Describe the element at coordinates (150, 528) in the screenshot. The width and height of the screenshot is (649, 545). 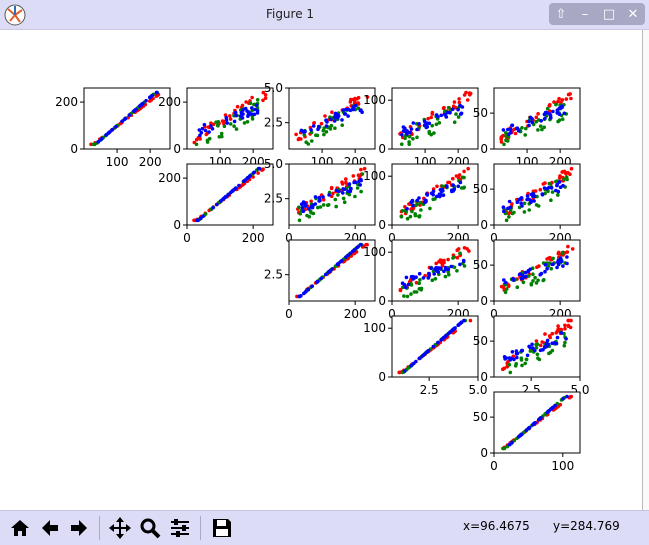
I see `zoom-magnifier-icon` at that location.